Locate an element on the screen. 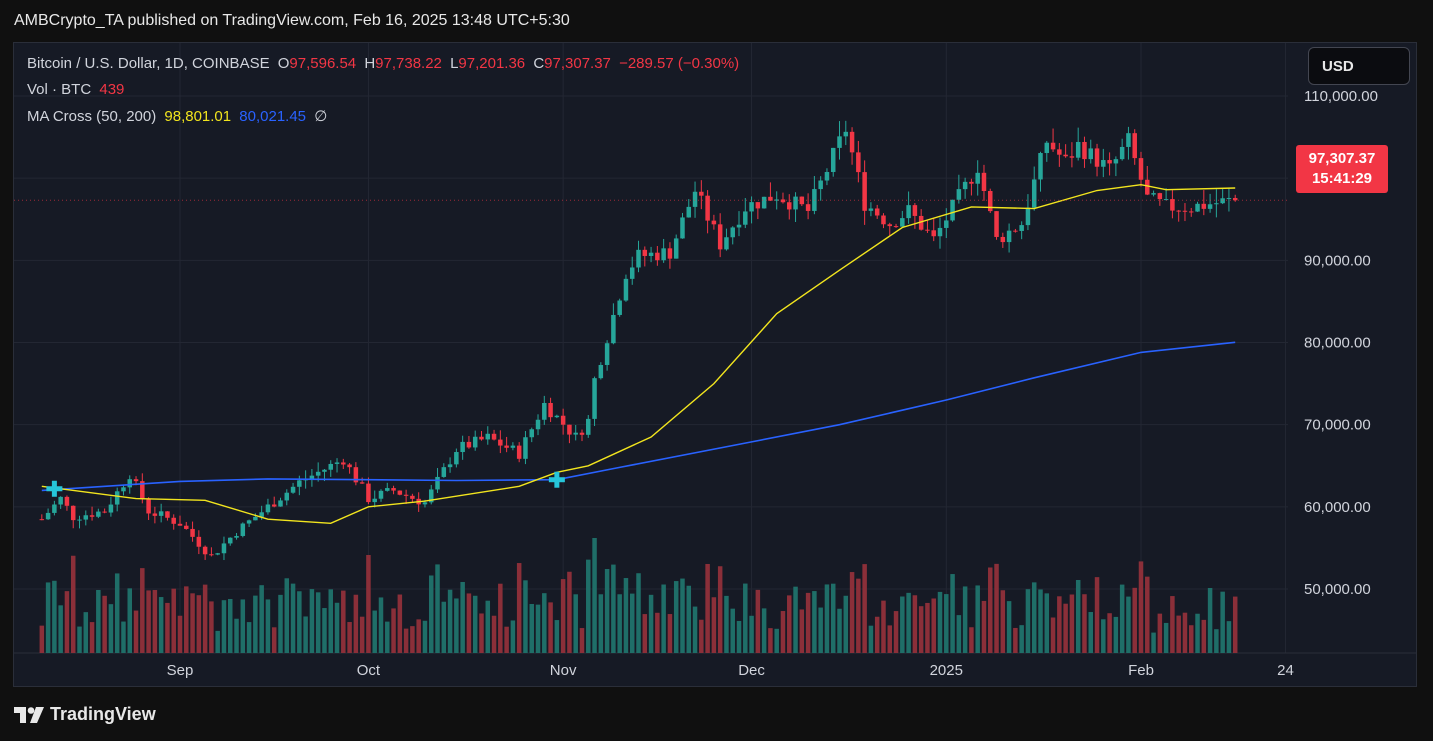 This screenshot has width=1433, height=741. volume-legend: Vol · BTC 439 is located at coordinates (77, 89).